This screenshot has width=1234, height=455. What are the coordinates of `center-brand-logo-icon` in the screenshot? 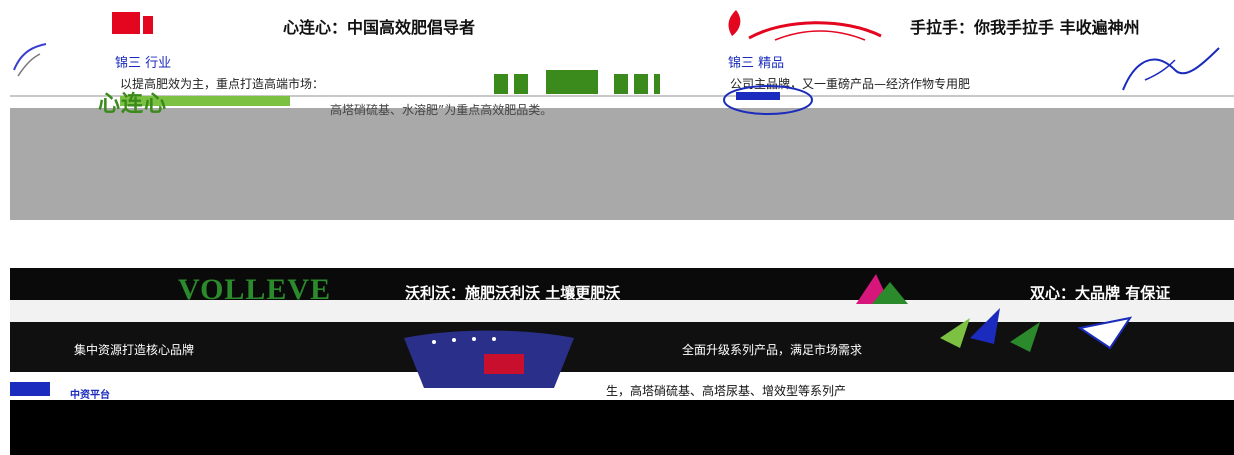 It's located at (577, 82).